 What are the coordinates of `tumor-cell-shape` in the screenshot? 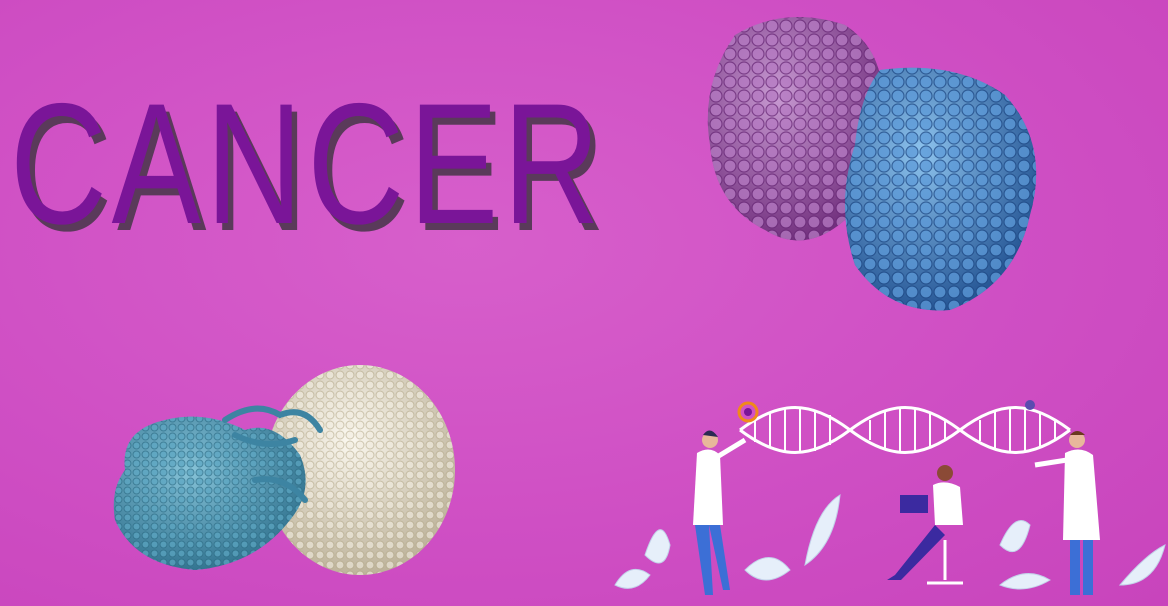 It's located at (209, 493).